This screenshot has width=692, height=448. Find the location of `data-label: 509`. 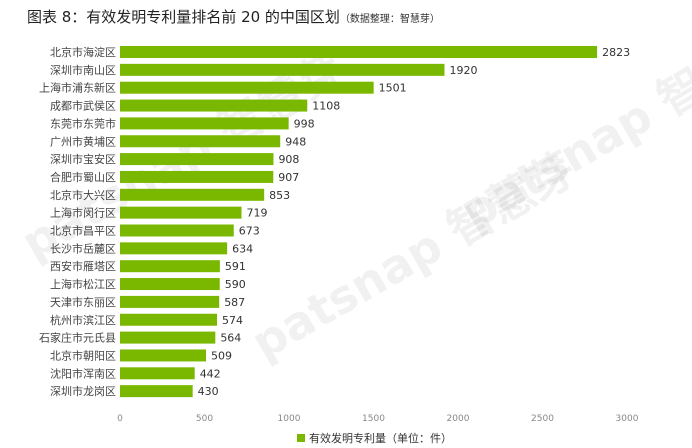

data-label: 509 is located at coordinates (221, 355).